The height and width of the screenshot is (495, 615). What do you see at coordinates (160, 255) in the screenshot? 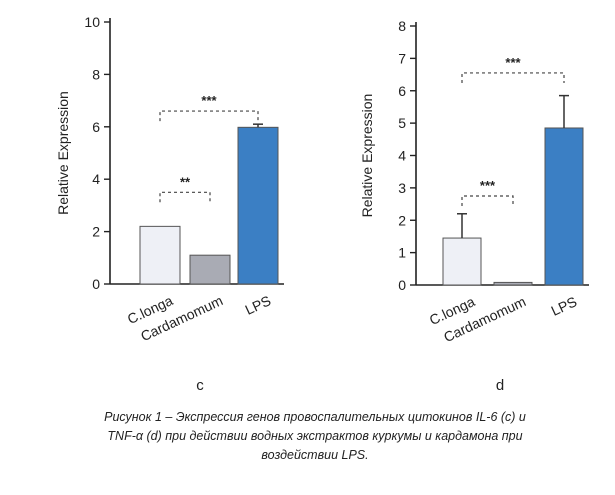
I see `c-bar-clonga` at bounding box center [160, 255].